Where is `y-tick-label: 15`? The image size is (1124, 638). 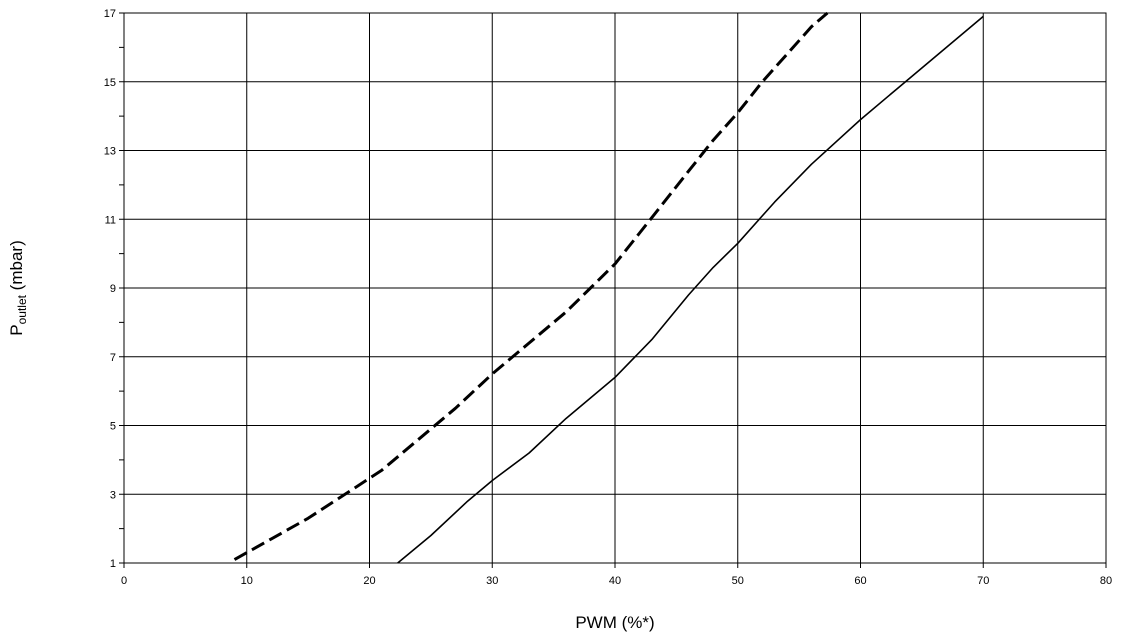
y-tick-label: 15 is located at coordinates (110, 83).